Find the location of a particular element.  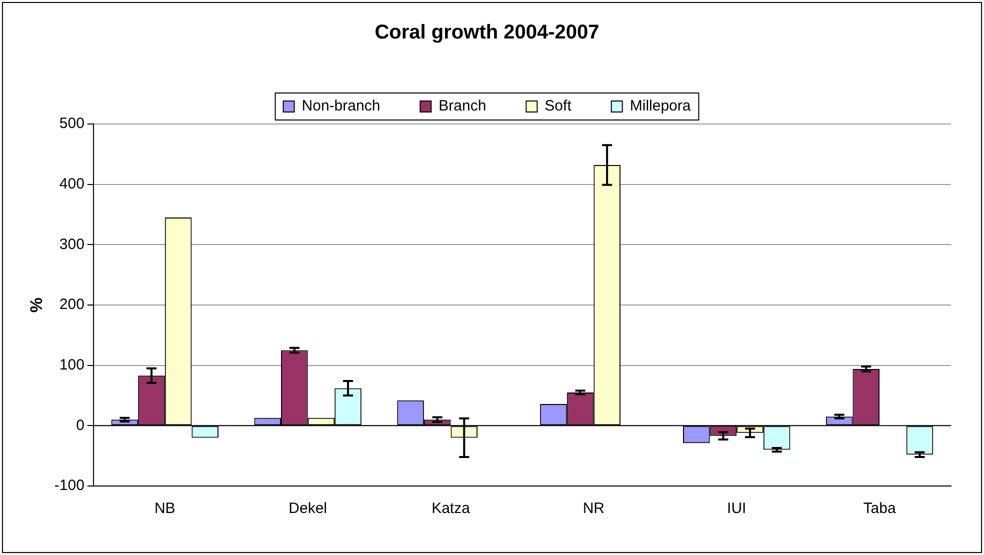

x-tick-label: IUI is located at coordinates (736, 509).